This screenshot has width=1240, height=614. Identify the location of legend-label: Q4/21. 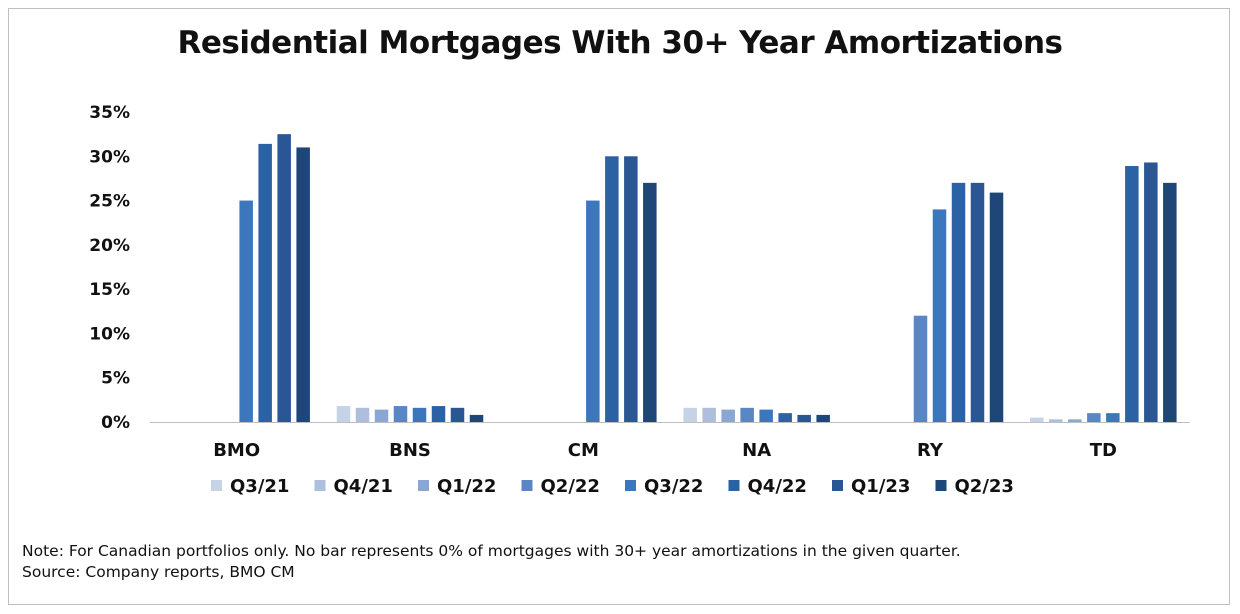
(363, 486).